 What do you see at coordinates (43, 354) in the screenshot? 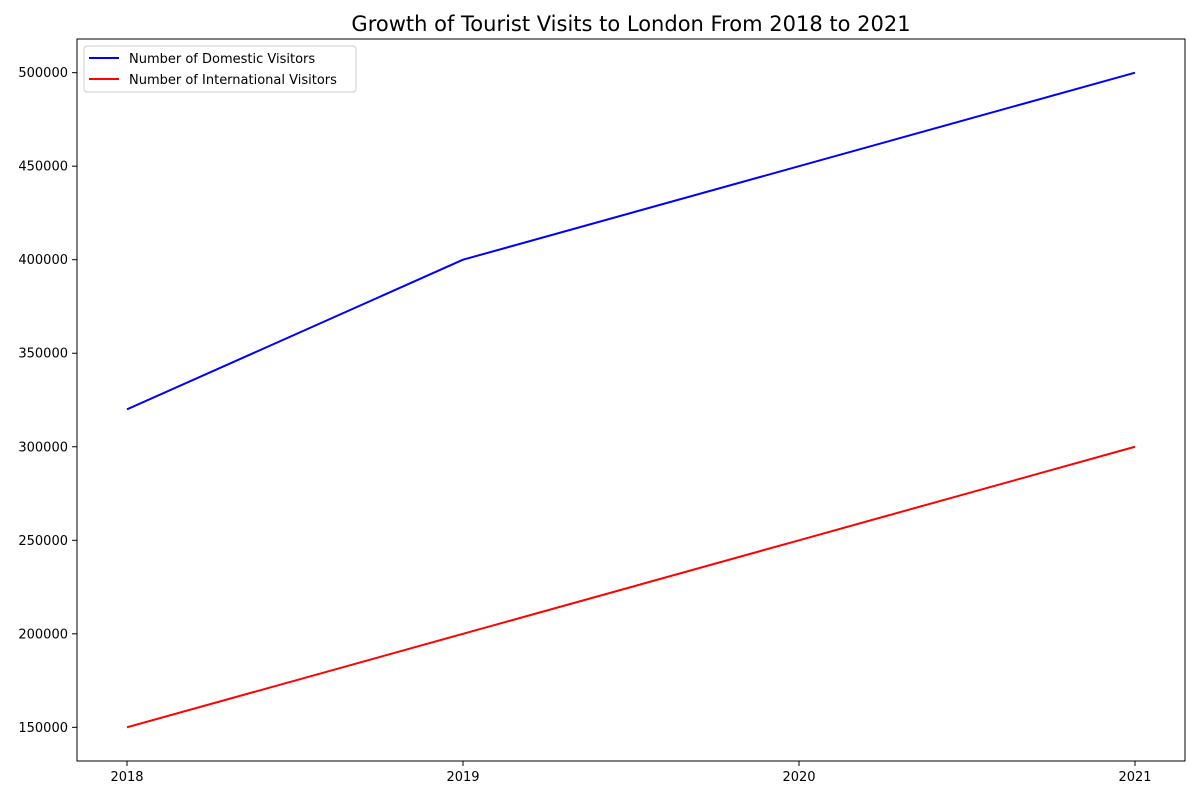
I see `y-tick-label: 350000` at bounding box center [43, 354].